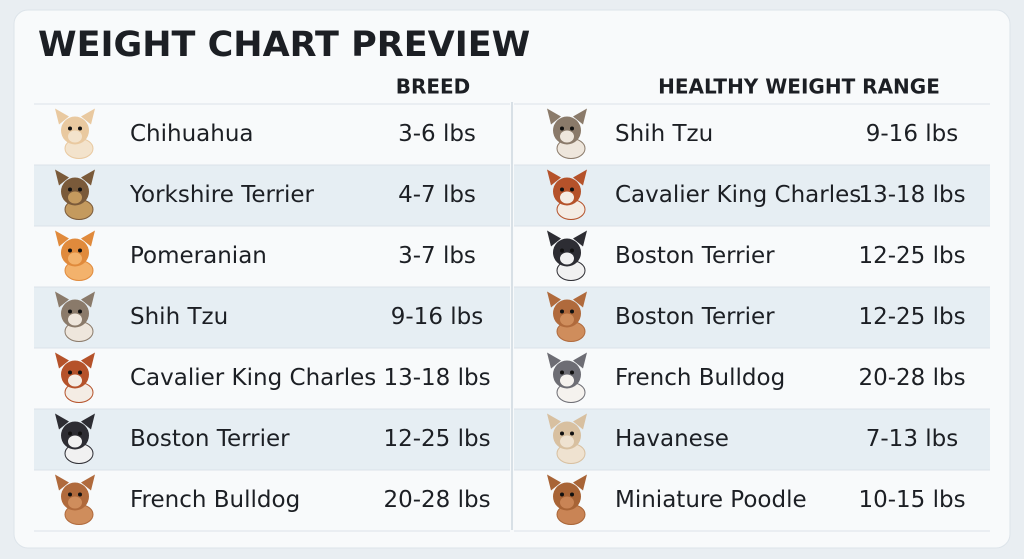  What do you see at coordinates (284, 45) in the screenshot?
I see `title: WEIGHT CHART PREVIEW` at bounding box center [284, 45].